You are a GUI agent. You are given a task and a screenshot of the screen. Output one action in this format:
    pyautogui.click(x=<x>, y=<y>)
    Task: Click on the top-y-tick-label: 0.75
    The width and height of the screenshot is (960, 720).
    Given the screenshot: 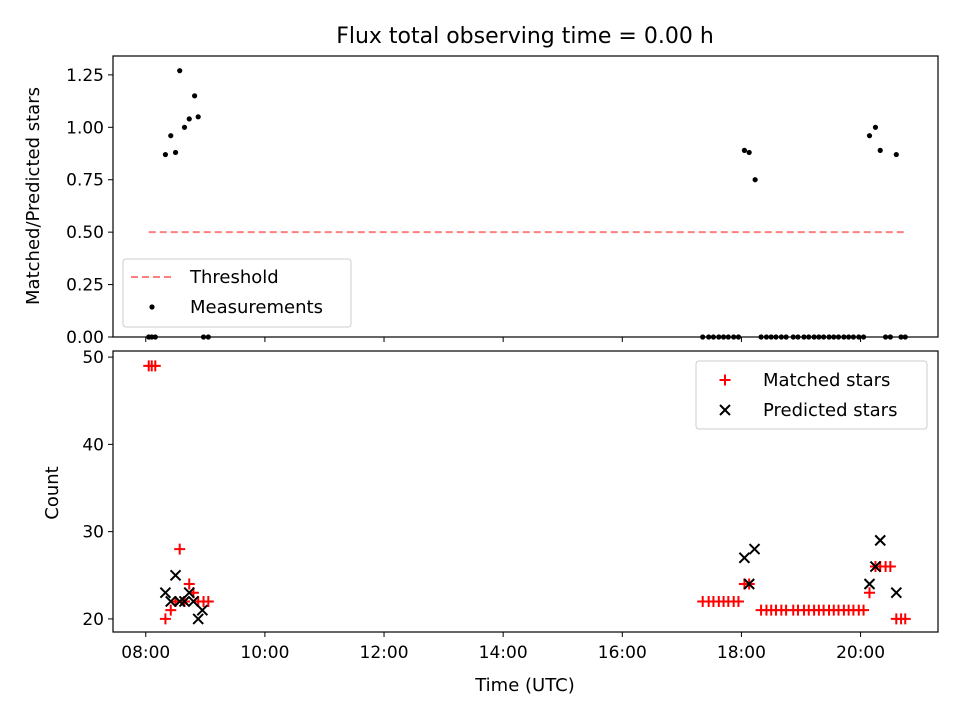 What is the action you would take?
    pyautogui.click(x=85, y=181)
    